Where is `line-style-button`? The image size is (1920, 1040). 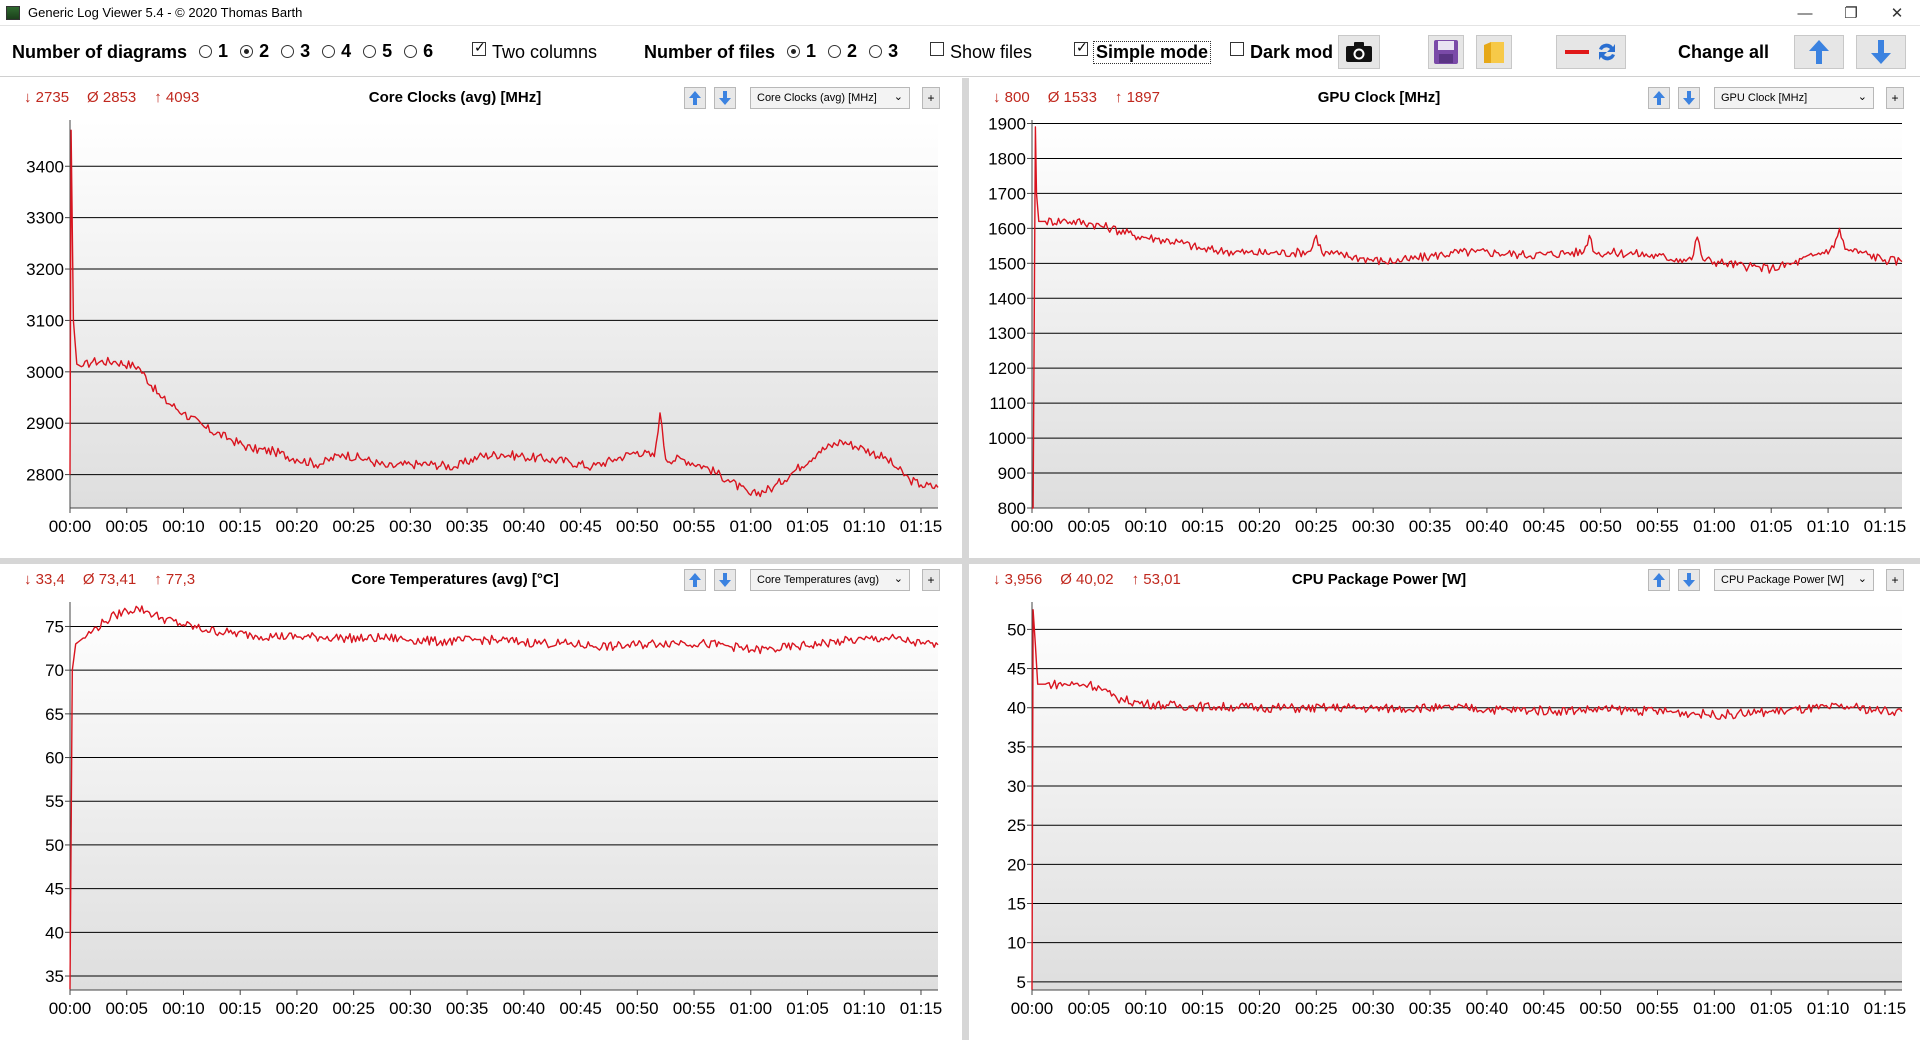 line-style-button is located at coordinates (1591, 52).